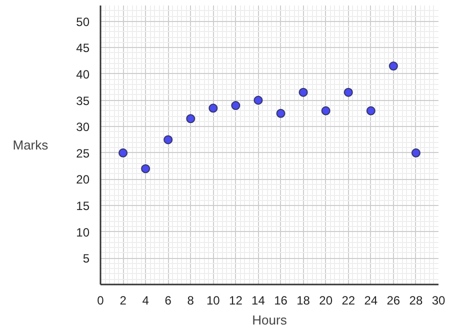 The height and width of the screenshot is (330, 450). I want to click on y-tick-label: 40, so click(83, 74).